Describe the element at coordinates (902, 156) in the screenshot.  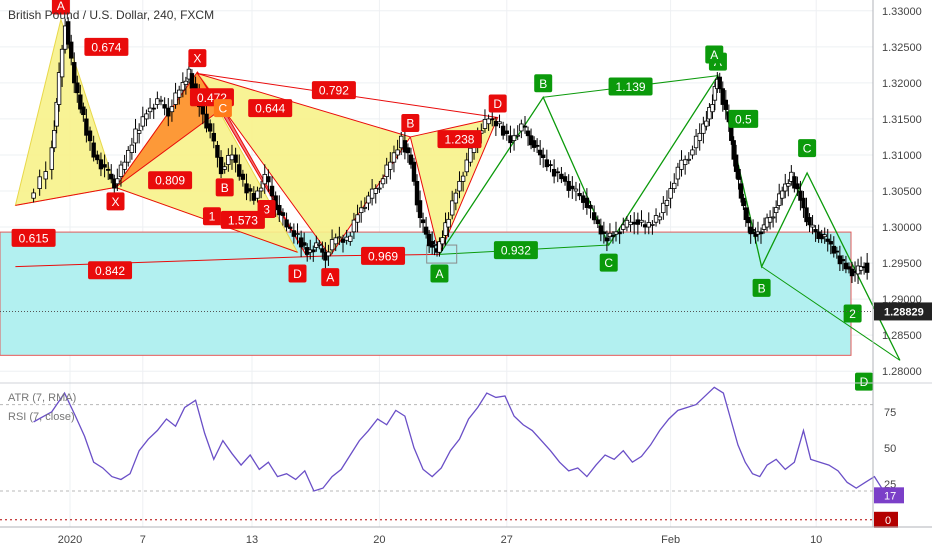
I see `price-tick-label: 1.31000` at that location.